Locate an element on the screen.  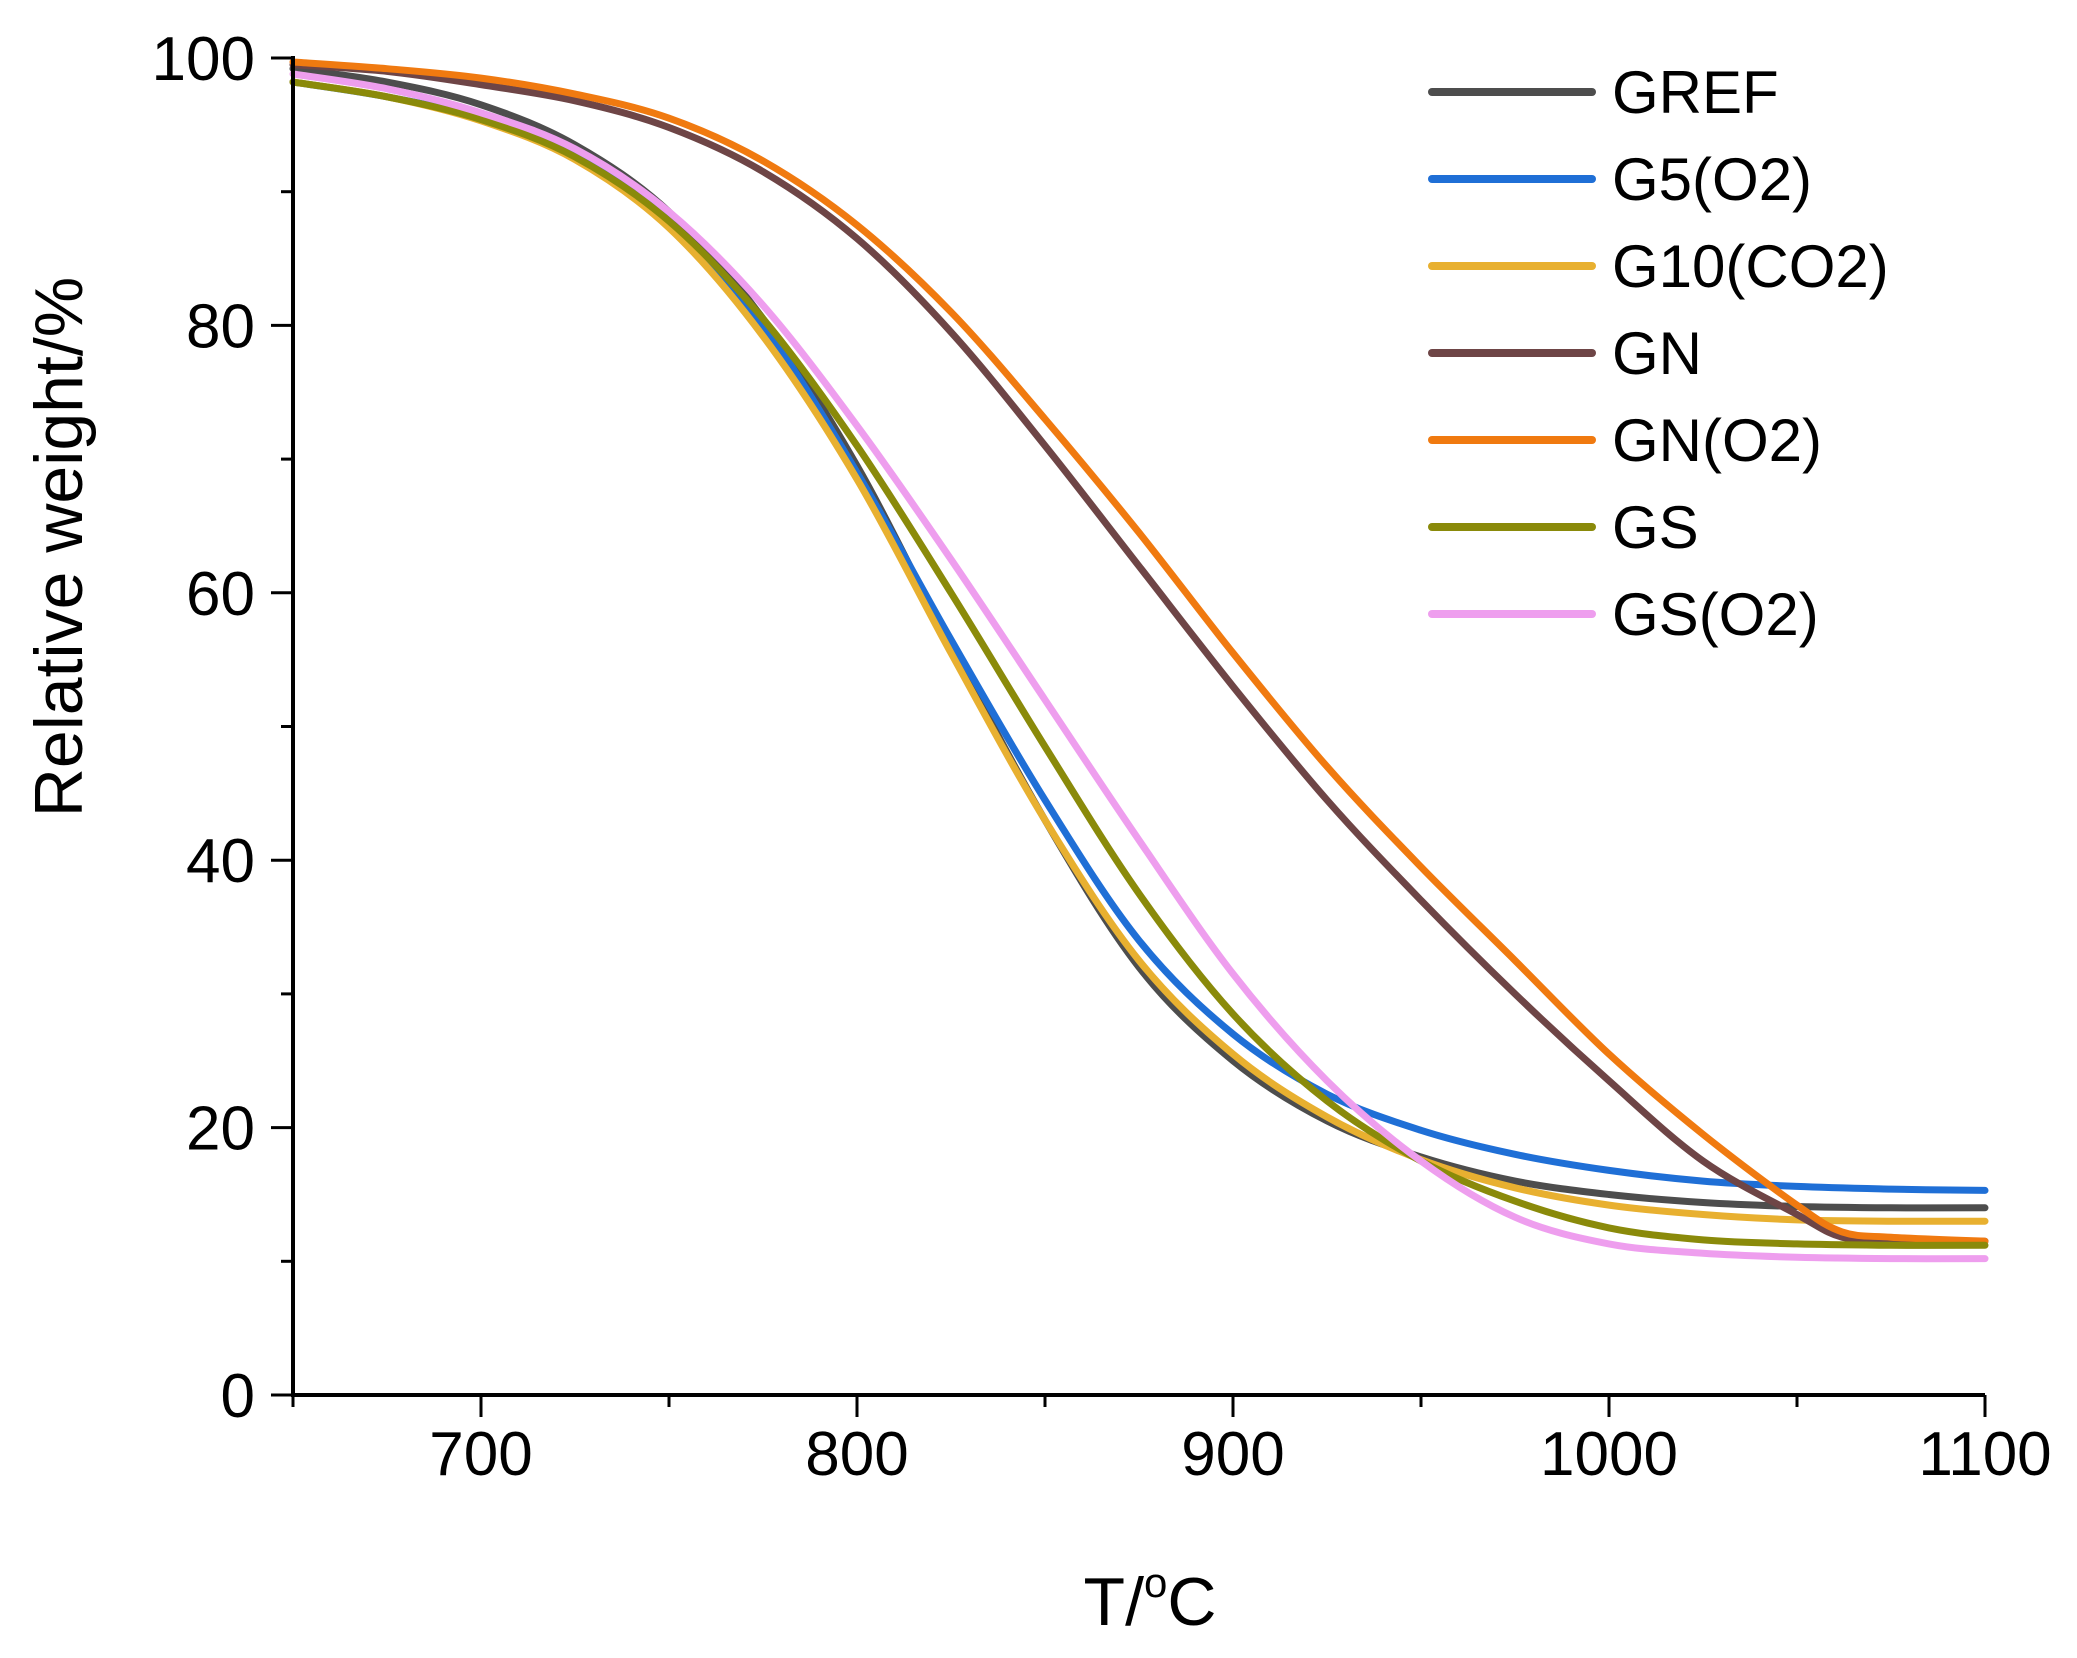
x-axis-title-suffix: C is located at coordinates (1191, 1602).